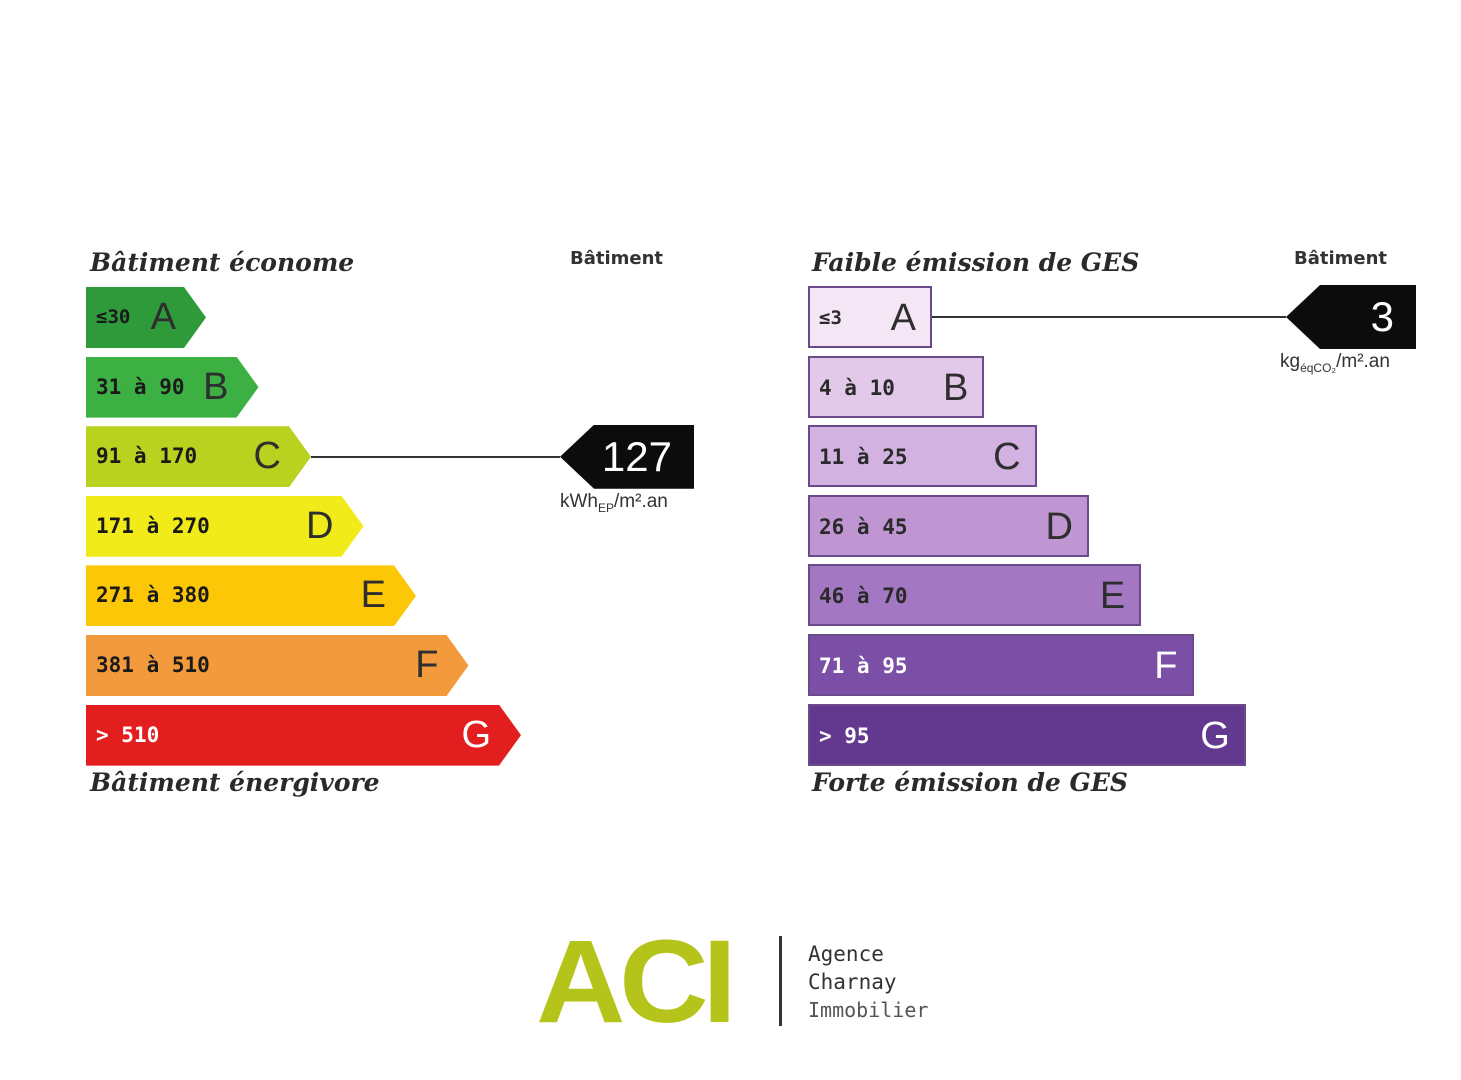 Image resolution: width=1461 pixels, height=1080 pixels. What do you see at coordinates (1001, 665) in the screenshot?
I see `ges-class-f: 71 à 95 F` at bounding box center [1001, 665].